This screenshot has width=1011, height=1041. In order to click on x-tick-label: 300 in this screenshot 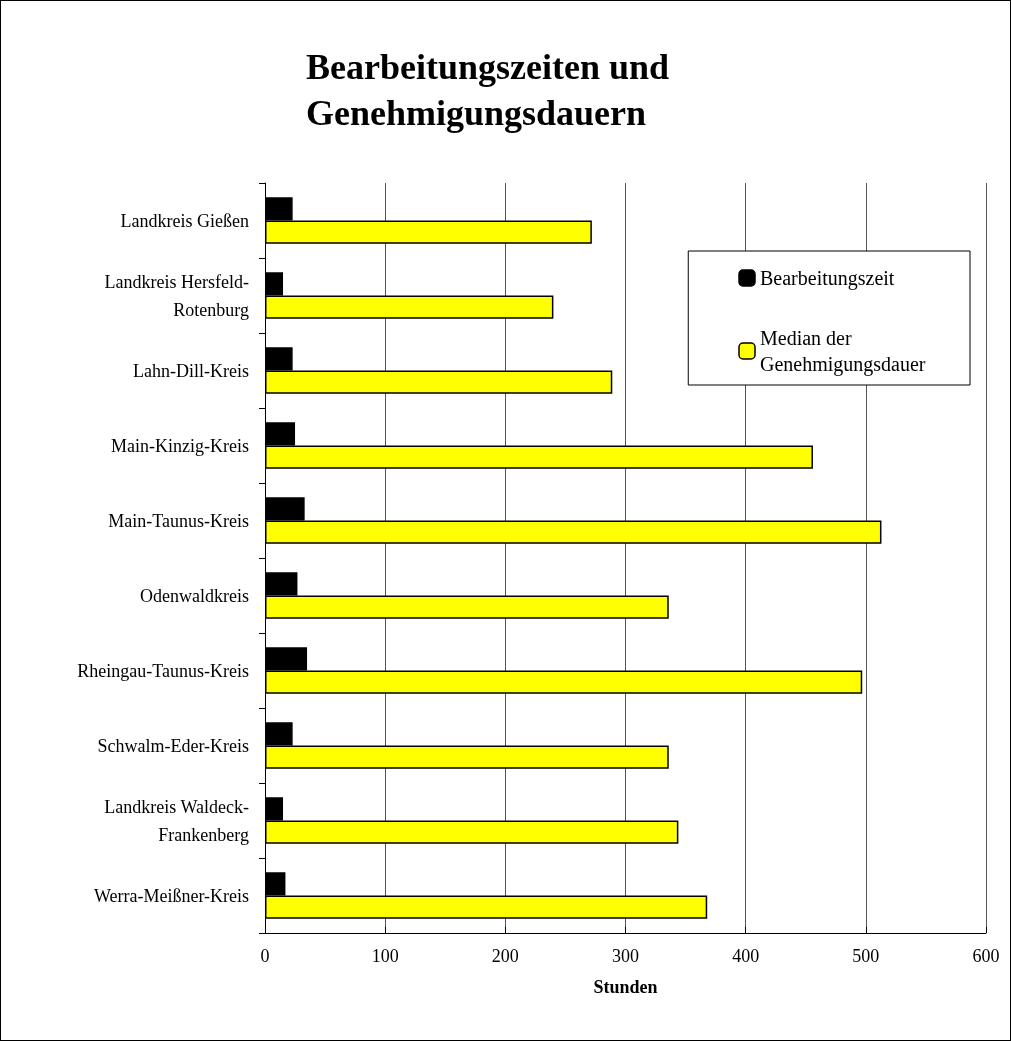, I will do `click(625, 956)`.